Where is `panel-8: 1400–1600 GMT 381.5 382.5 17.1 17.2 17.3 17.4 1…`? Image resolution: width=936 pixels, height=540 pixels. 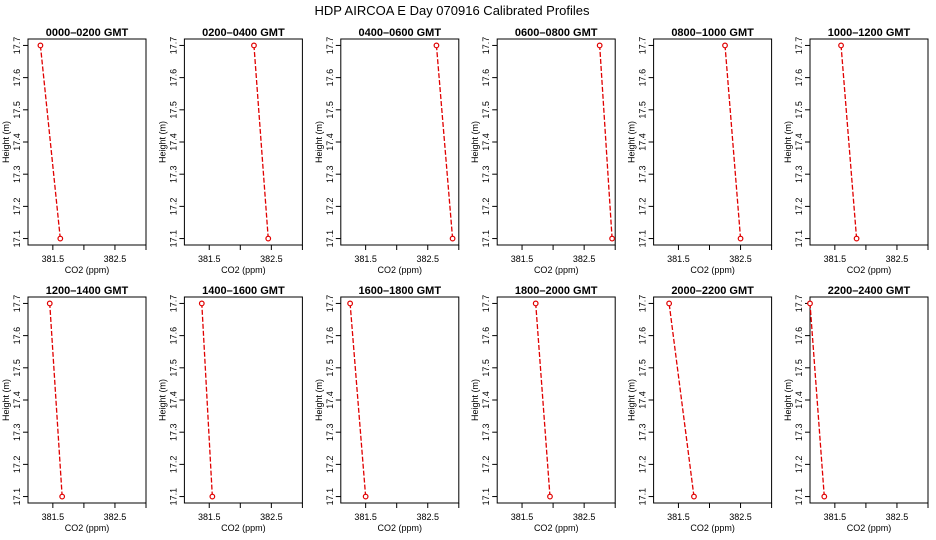
panel-8: 1400–1600 GMT 381.5 382.5 17.1 17.2 17.3 17.4 1… is located at coordinates (230, 409).